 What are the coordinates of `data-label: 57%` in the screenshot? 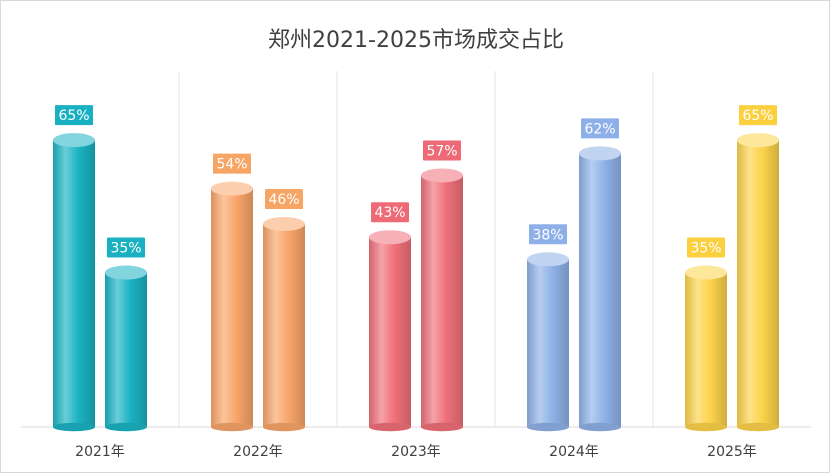 It's located at (442, 150).